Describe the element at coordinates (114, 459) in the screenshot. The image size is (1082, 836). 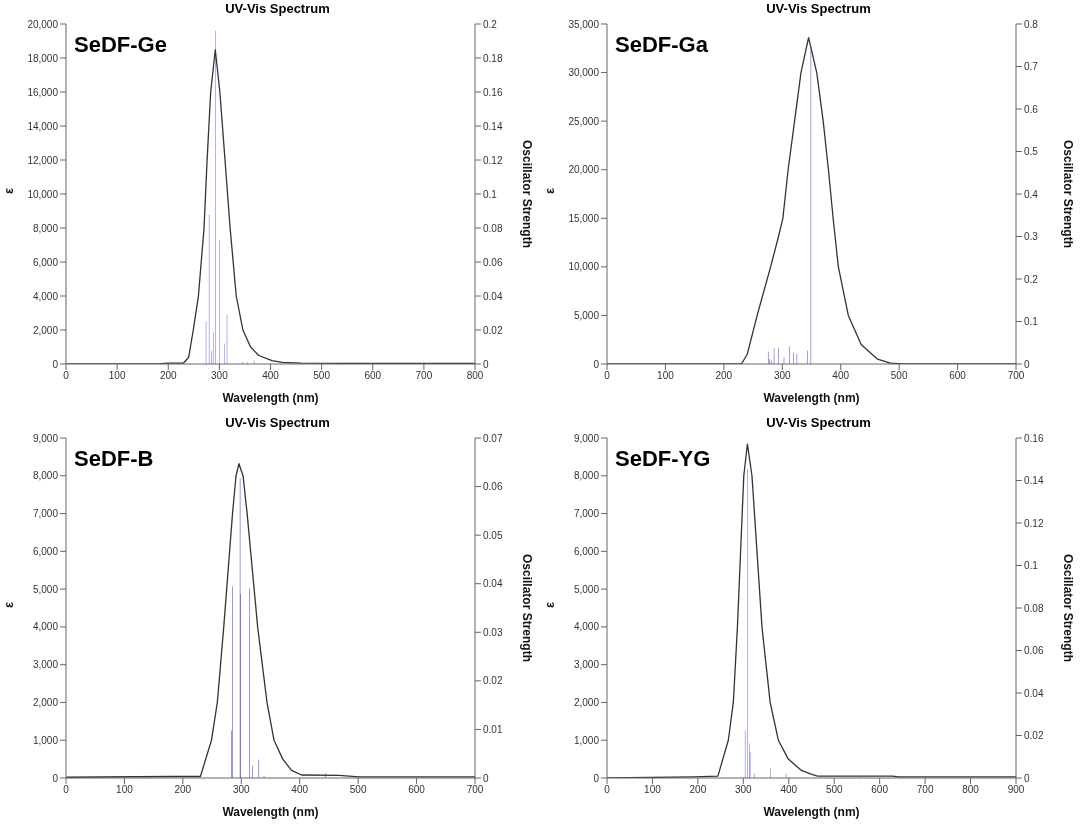
I see `annotation: SeDF-B` at that location.